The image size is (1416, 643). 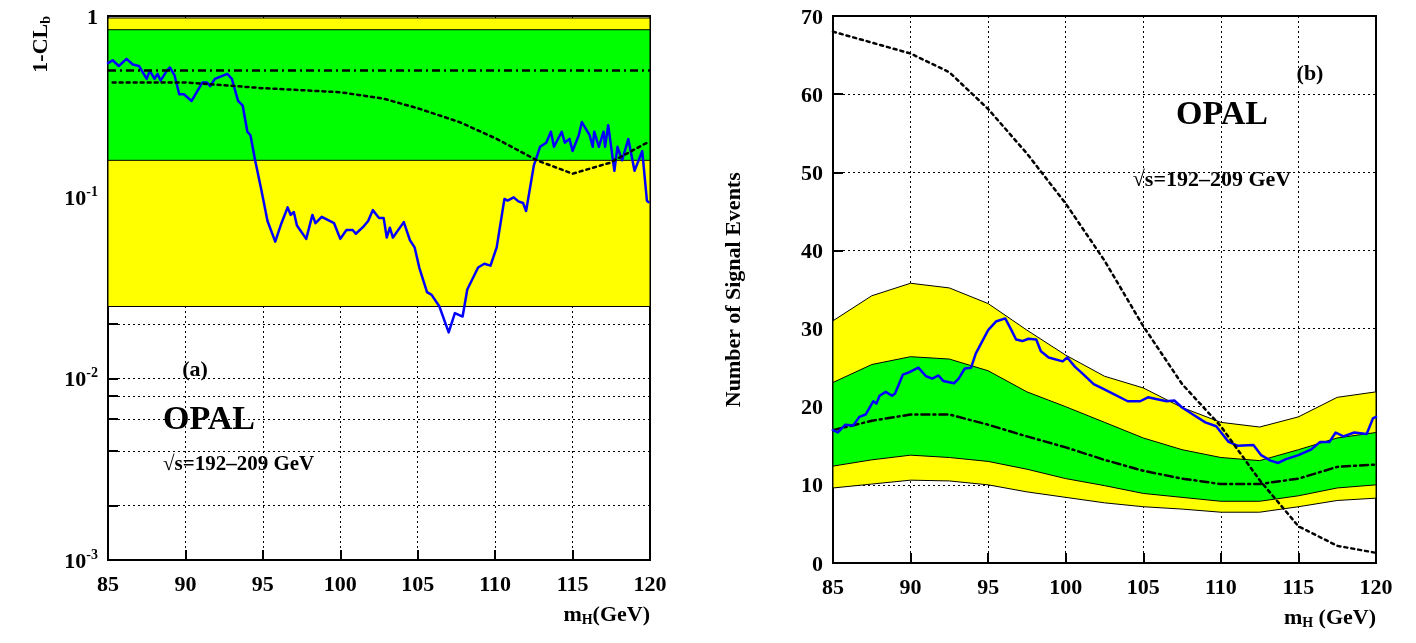 What do you see at coordinates (1310, 72) in the screenshot?
I see `annotation: (b)` at bounding box center [1310, 72].